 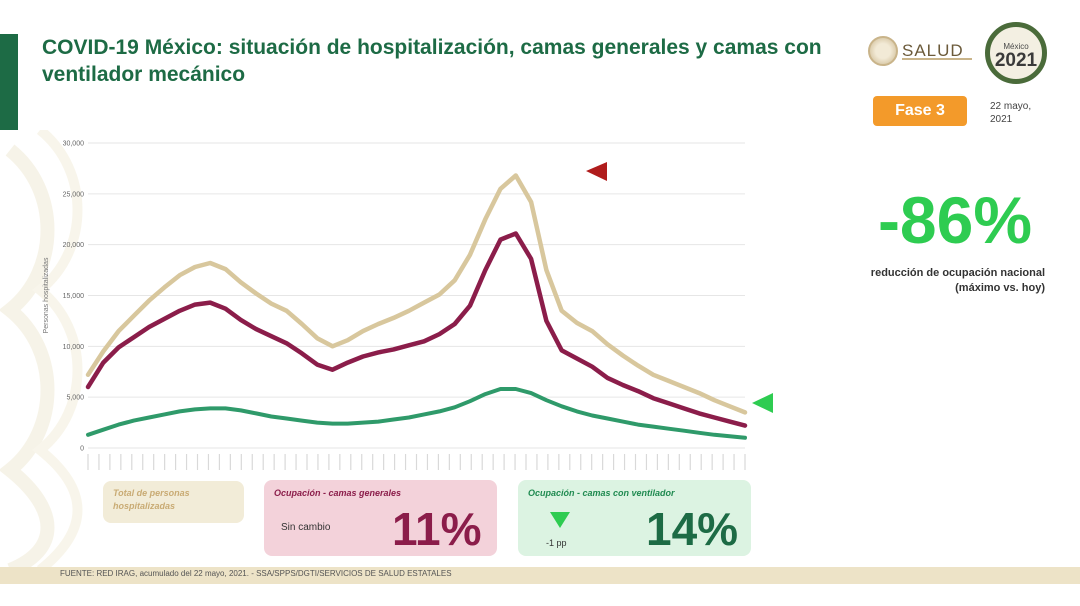 I want to click on decorative-background-pattern, so click(x=41, y=350).